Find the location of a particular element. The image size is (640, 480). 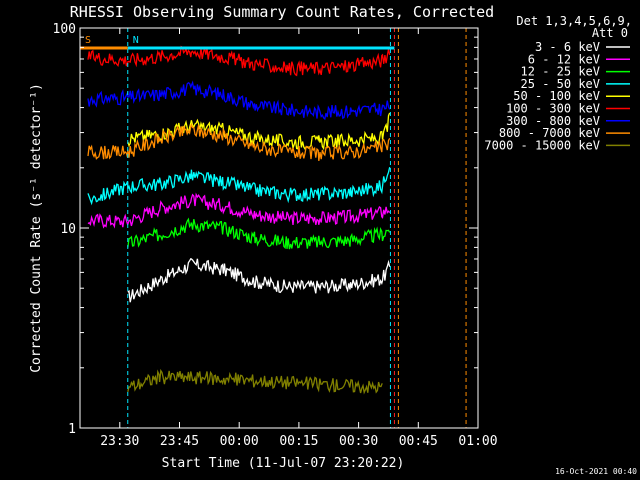

legend-label-0: 3 - 6 keV is located at coordinates (567, 47).